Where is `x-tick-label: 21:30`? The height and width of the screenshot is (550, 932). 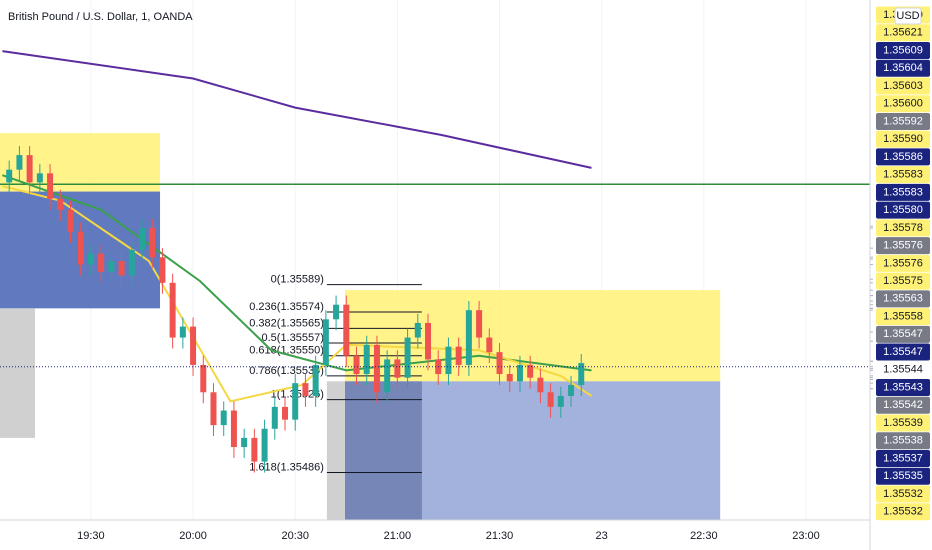 x-tick-label: 21:30 is located at coordinates (500, 536).